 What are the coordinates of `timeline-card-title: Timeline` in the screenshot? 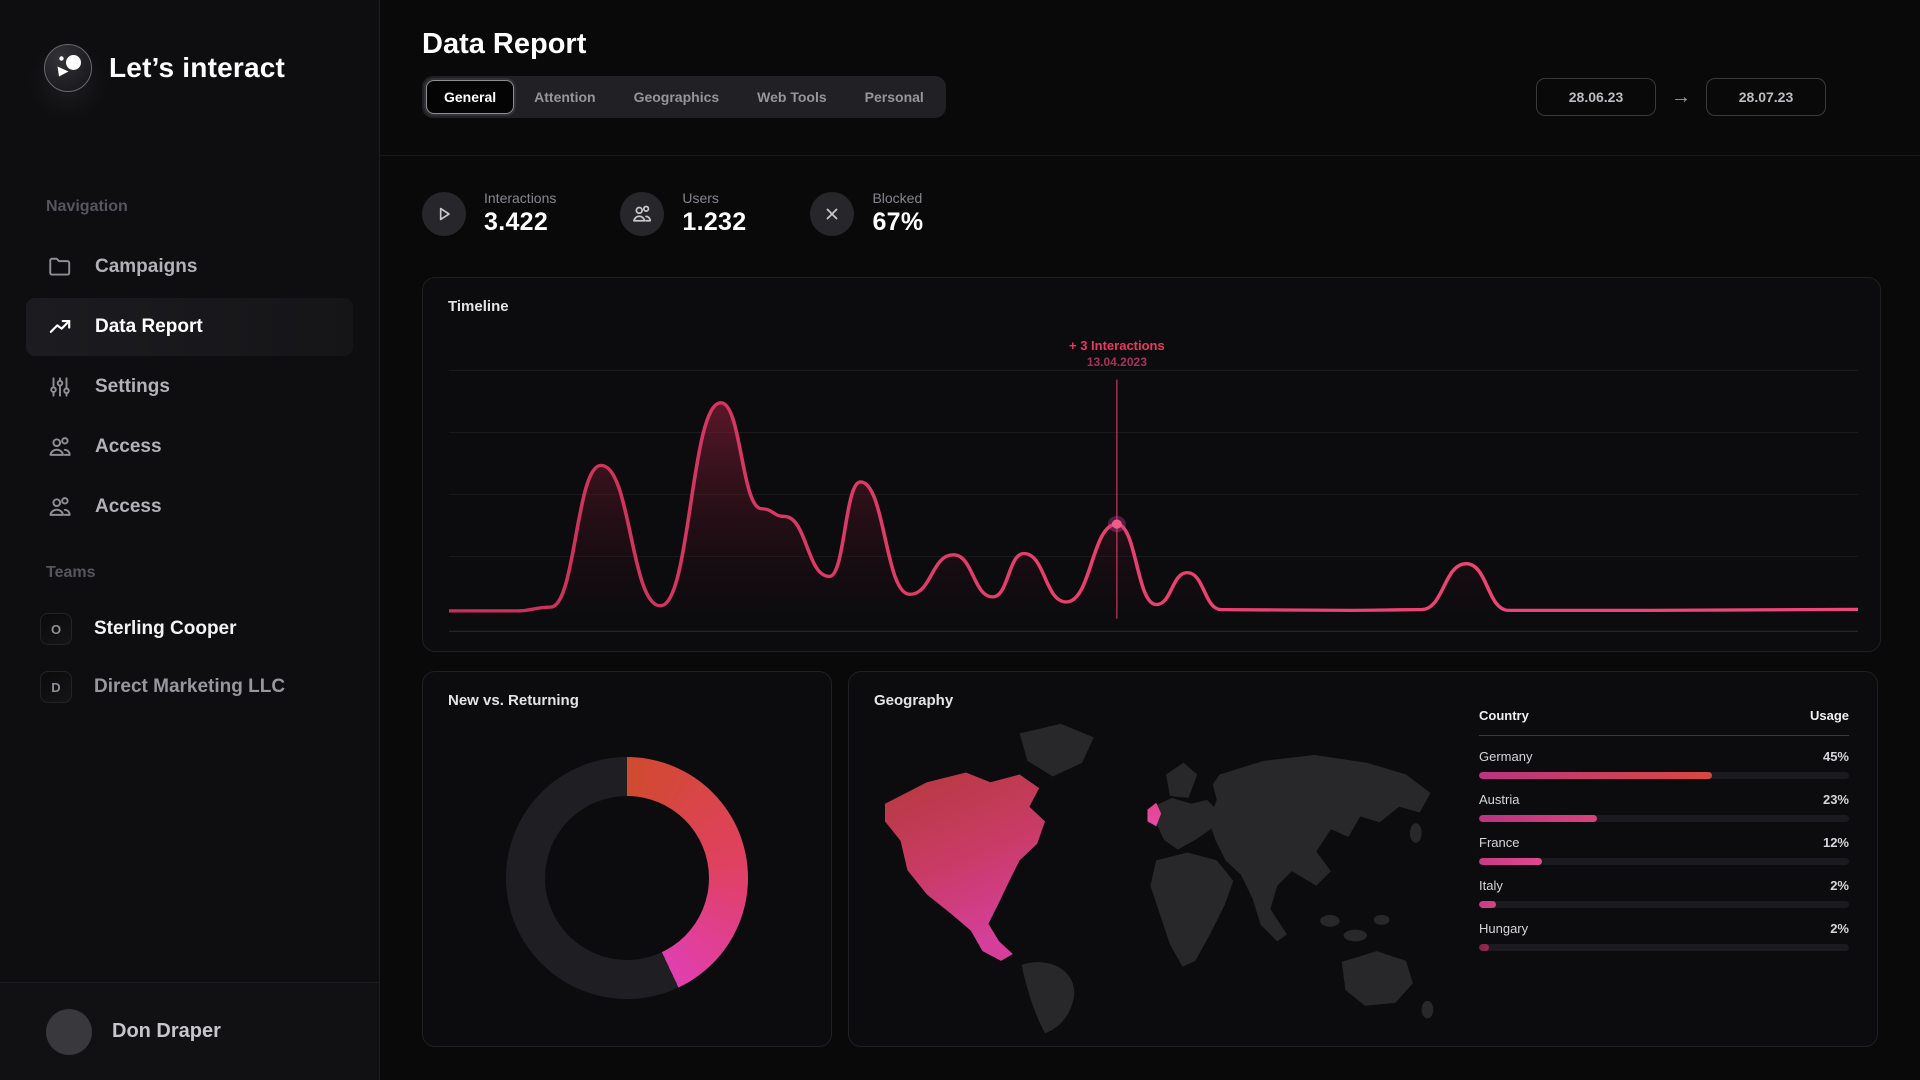 It's located at (478, 306).